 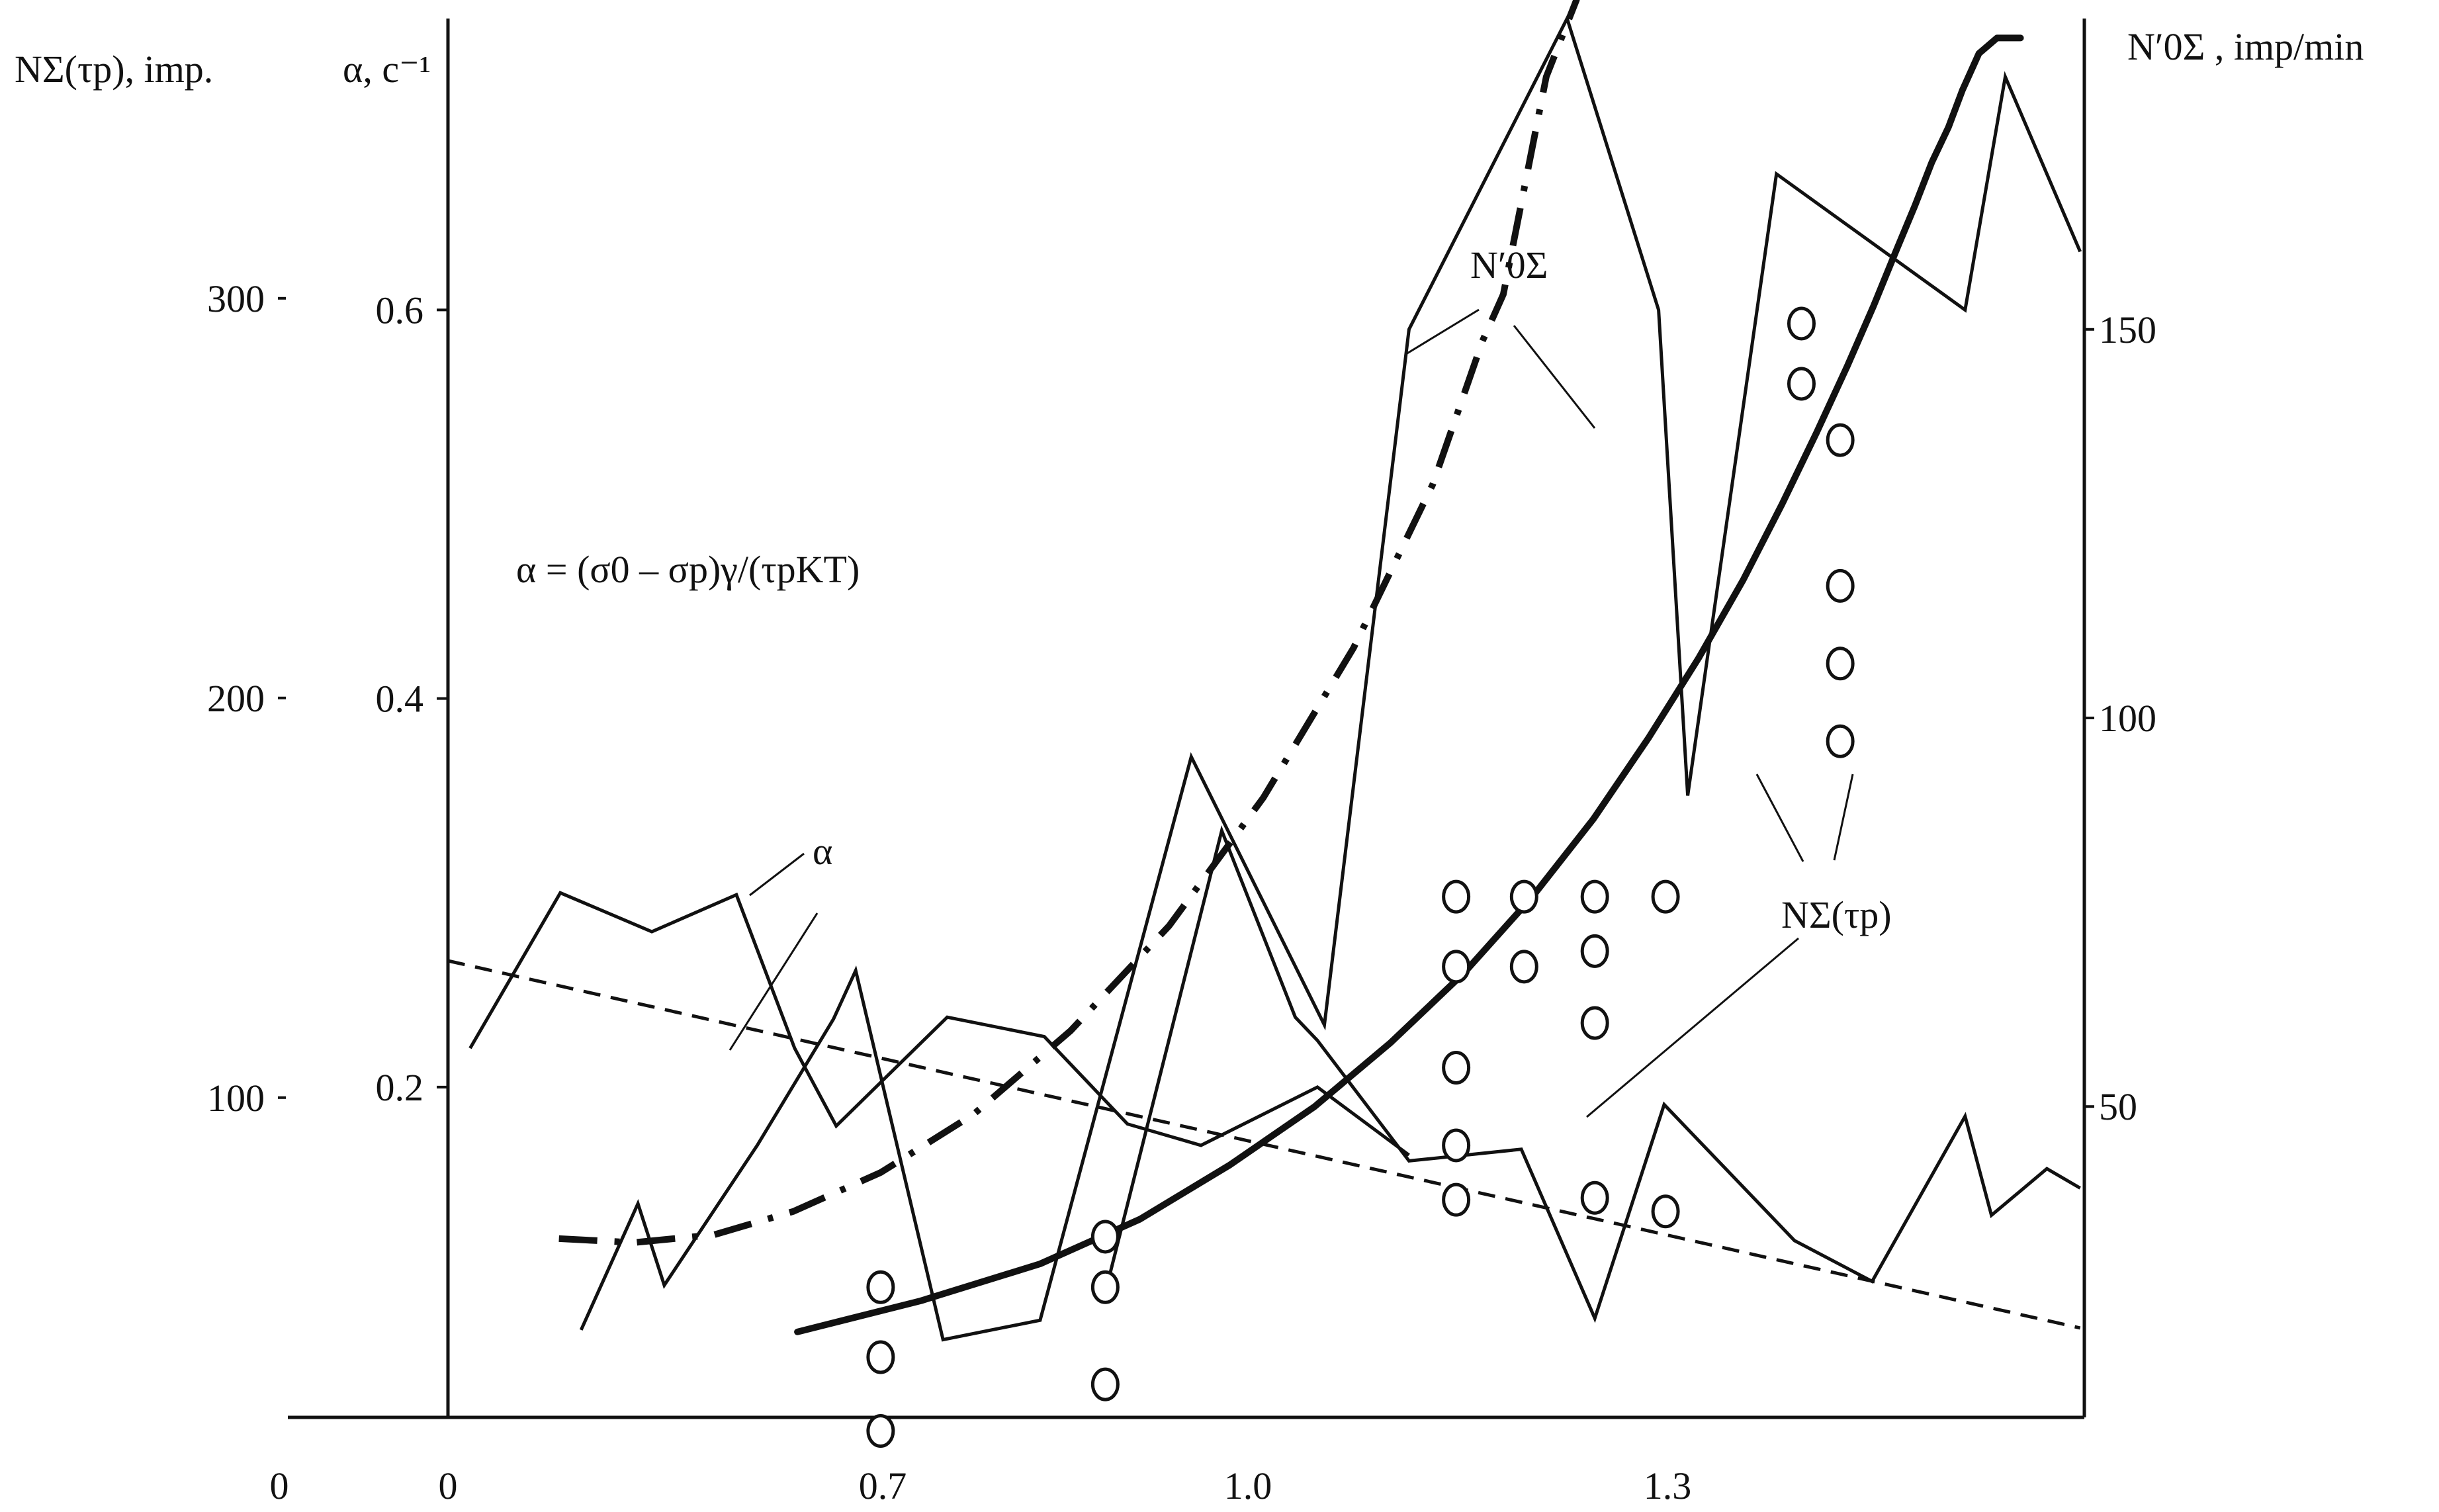 What do you see at coordinates (1836, 914) in the screenshot?
I see `nsigma-annotation-label: NΣ(τp)` at bounding box center [1836, 914].